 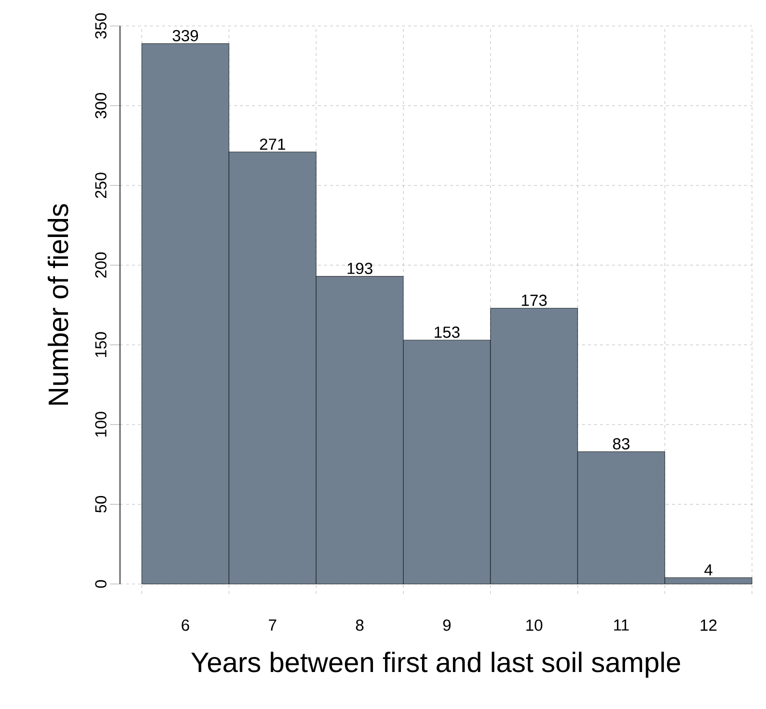 What do you see at coordinates (708, 625) in the screenshot?
I see `x-tick-label: 12` at bounding box center [708, 625].